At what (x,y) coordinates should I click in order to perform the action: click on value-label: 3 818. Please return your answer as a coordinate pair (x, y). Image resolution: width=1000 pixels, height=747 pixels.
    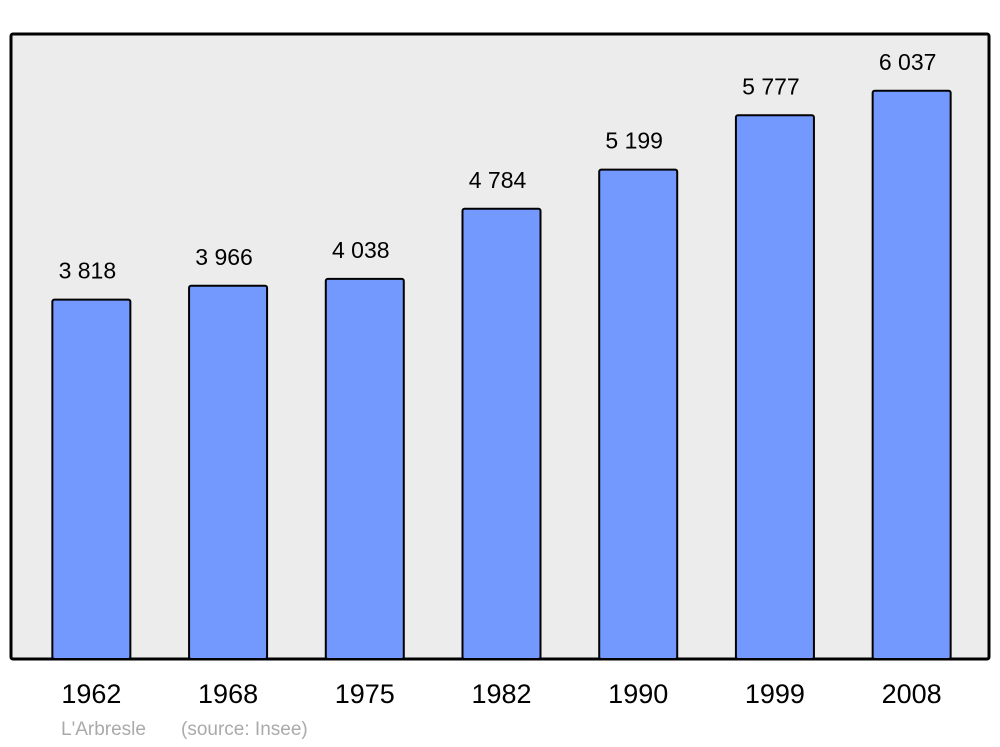
    Looking at the image, I should click on (88, 271).